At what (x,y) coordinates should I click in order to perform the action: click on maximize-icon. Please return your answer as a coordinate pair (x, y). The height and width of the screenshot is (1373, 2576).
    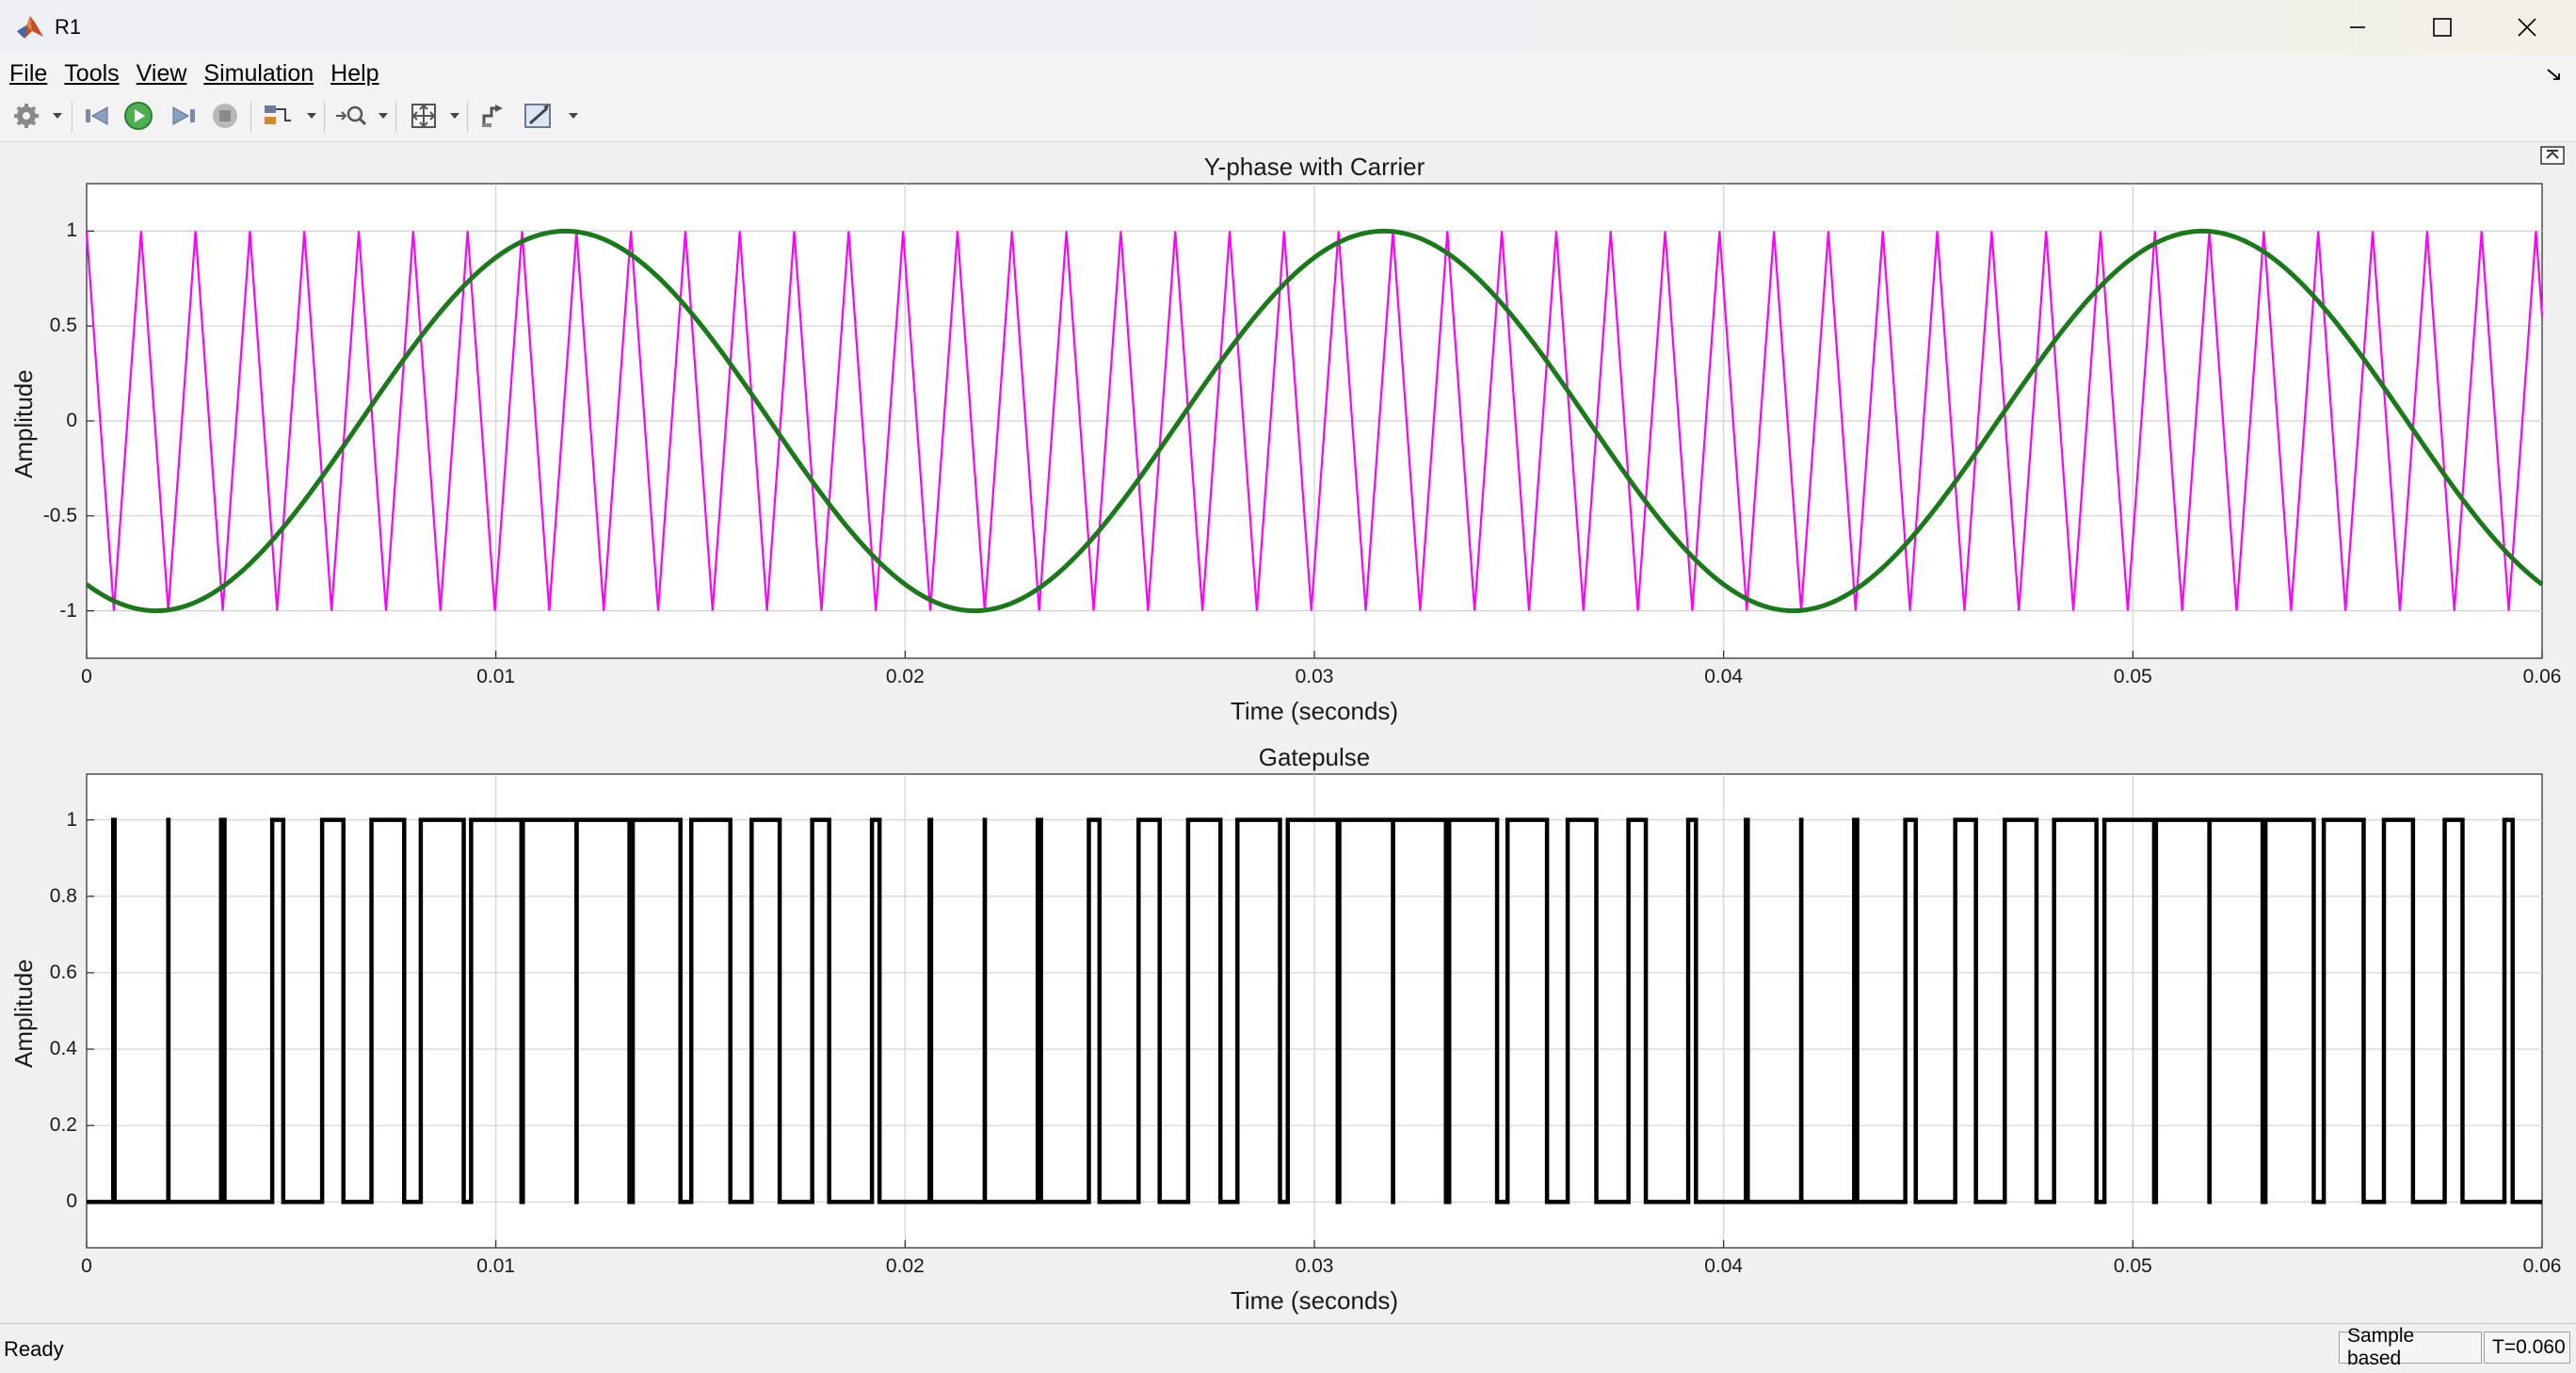
    Looking at the image, I should click on (2442, 27).